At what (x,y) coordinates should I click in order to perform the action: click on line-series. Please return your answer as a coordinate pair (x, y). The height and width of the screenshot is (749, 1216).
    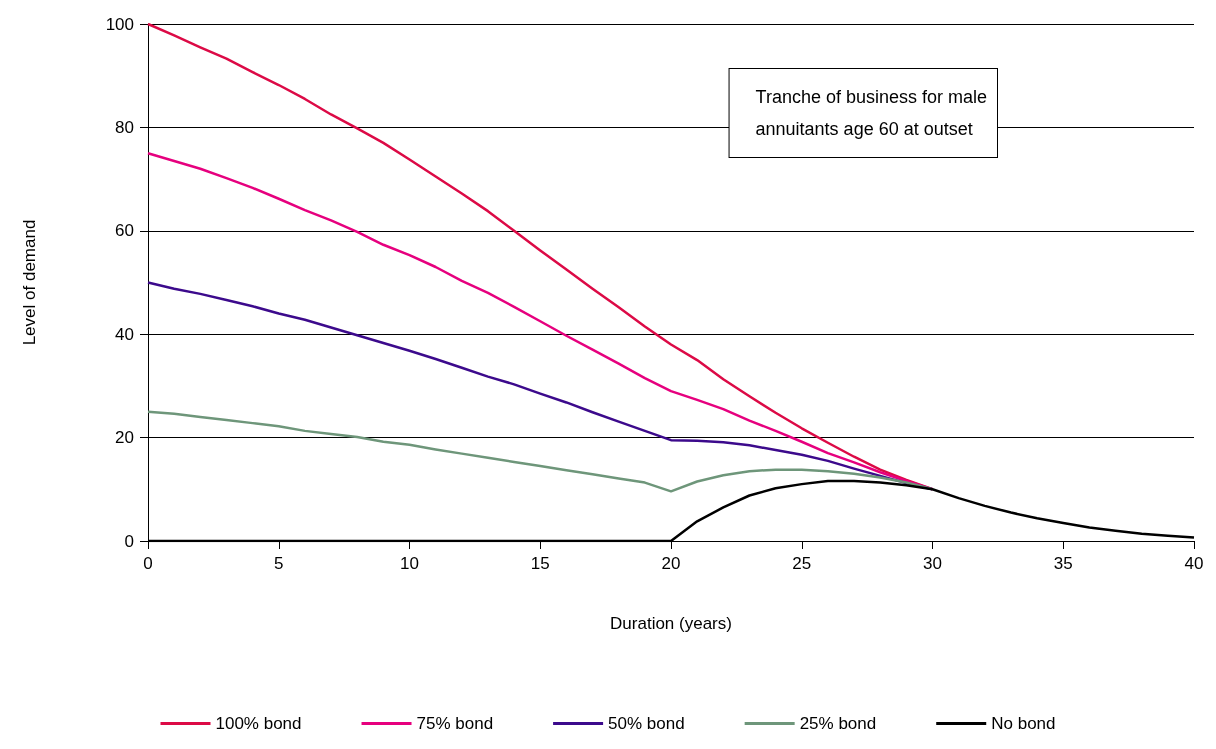
    Looking at the image, I should click on (540, 451).